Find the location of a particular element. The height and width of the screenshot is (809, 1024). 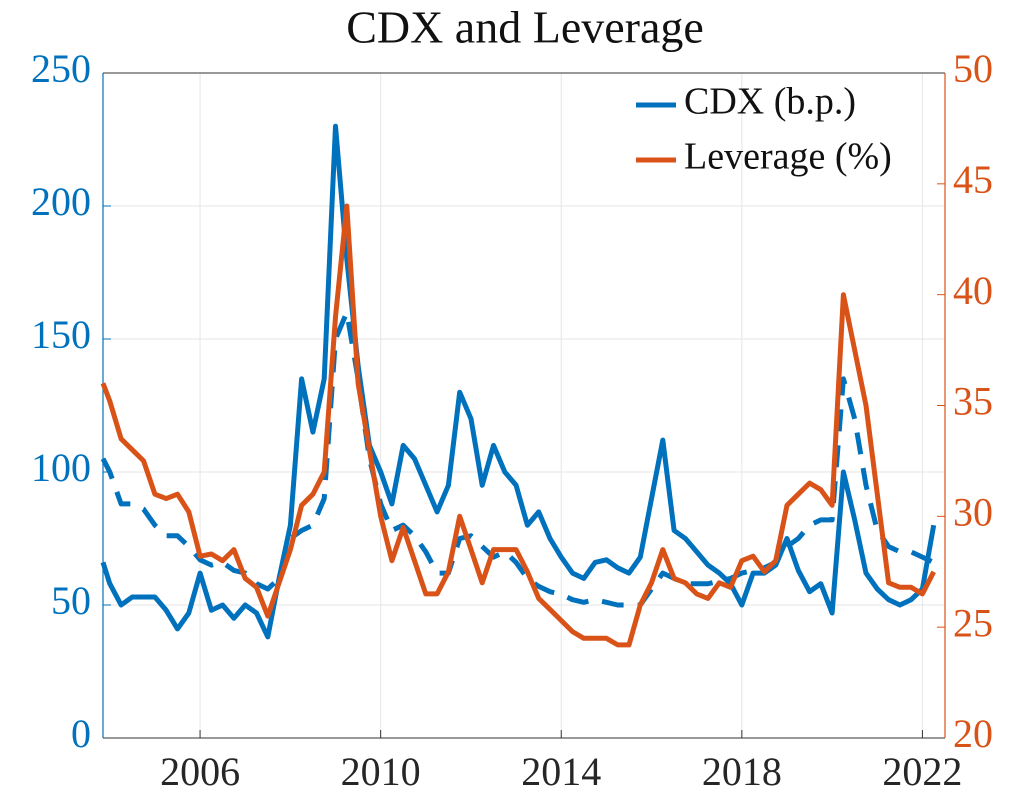

y2-tick-label: 50 is located at coordinates (973, 68).